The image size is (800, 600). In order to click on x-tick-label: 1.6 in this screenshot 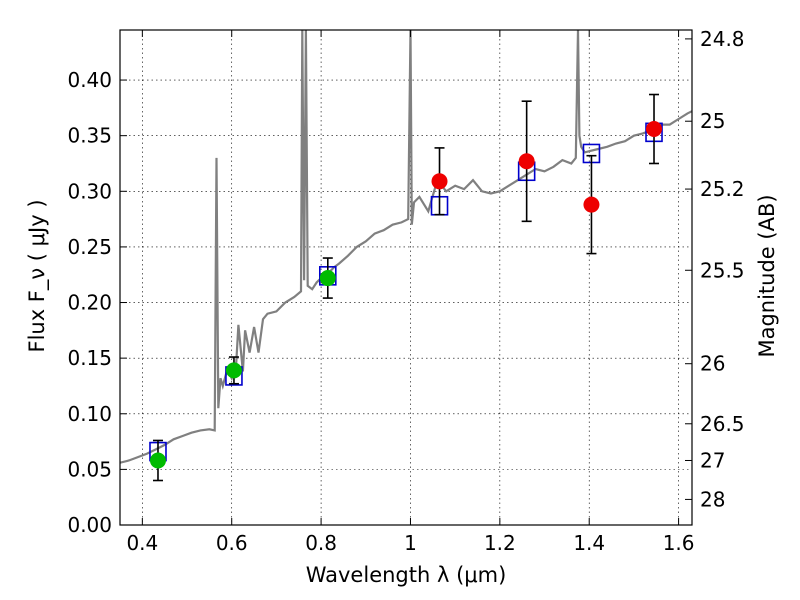, I will do `click(679, 543)`.